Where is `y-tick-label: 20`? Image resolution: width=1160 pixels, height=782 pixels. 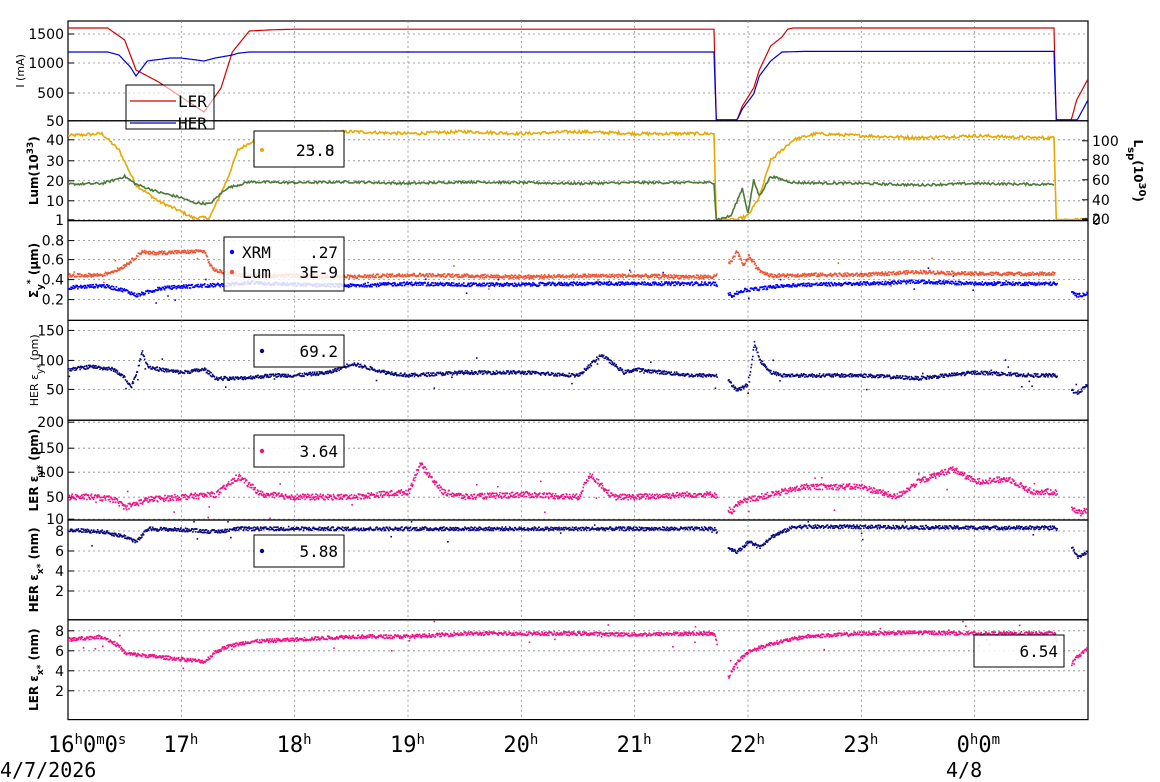 y-tick-label: 20 is located at coordinates (55, 182).